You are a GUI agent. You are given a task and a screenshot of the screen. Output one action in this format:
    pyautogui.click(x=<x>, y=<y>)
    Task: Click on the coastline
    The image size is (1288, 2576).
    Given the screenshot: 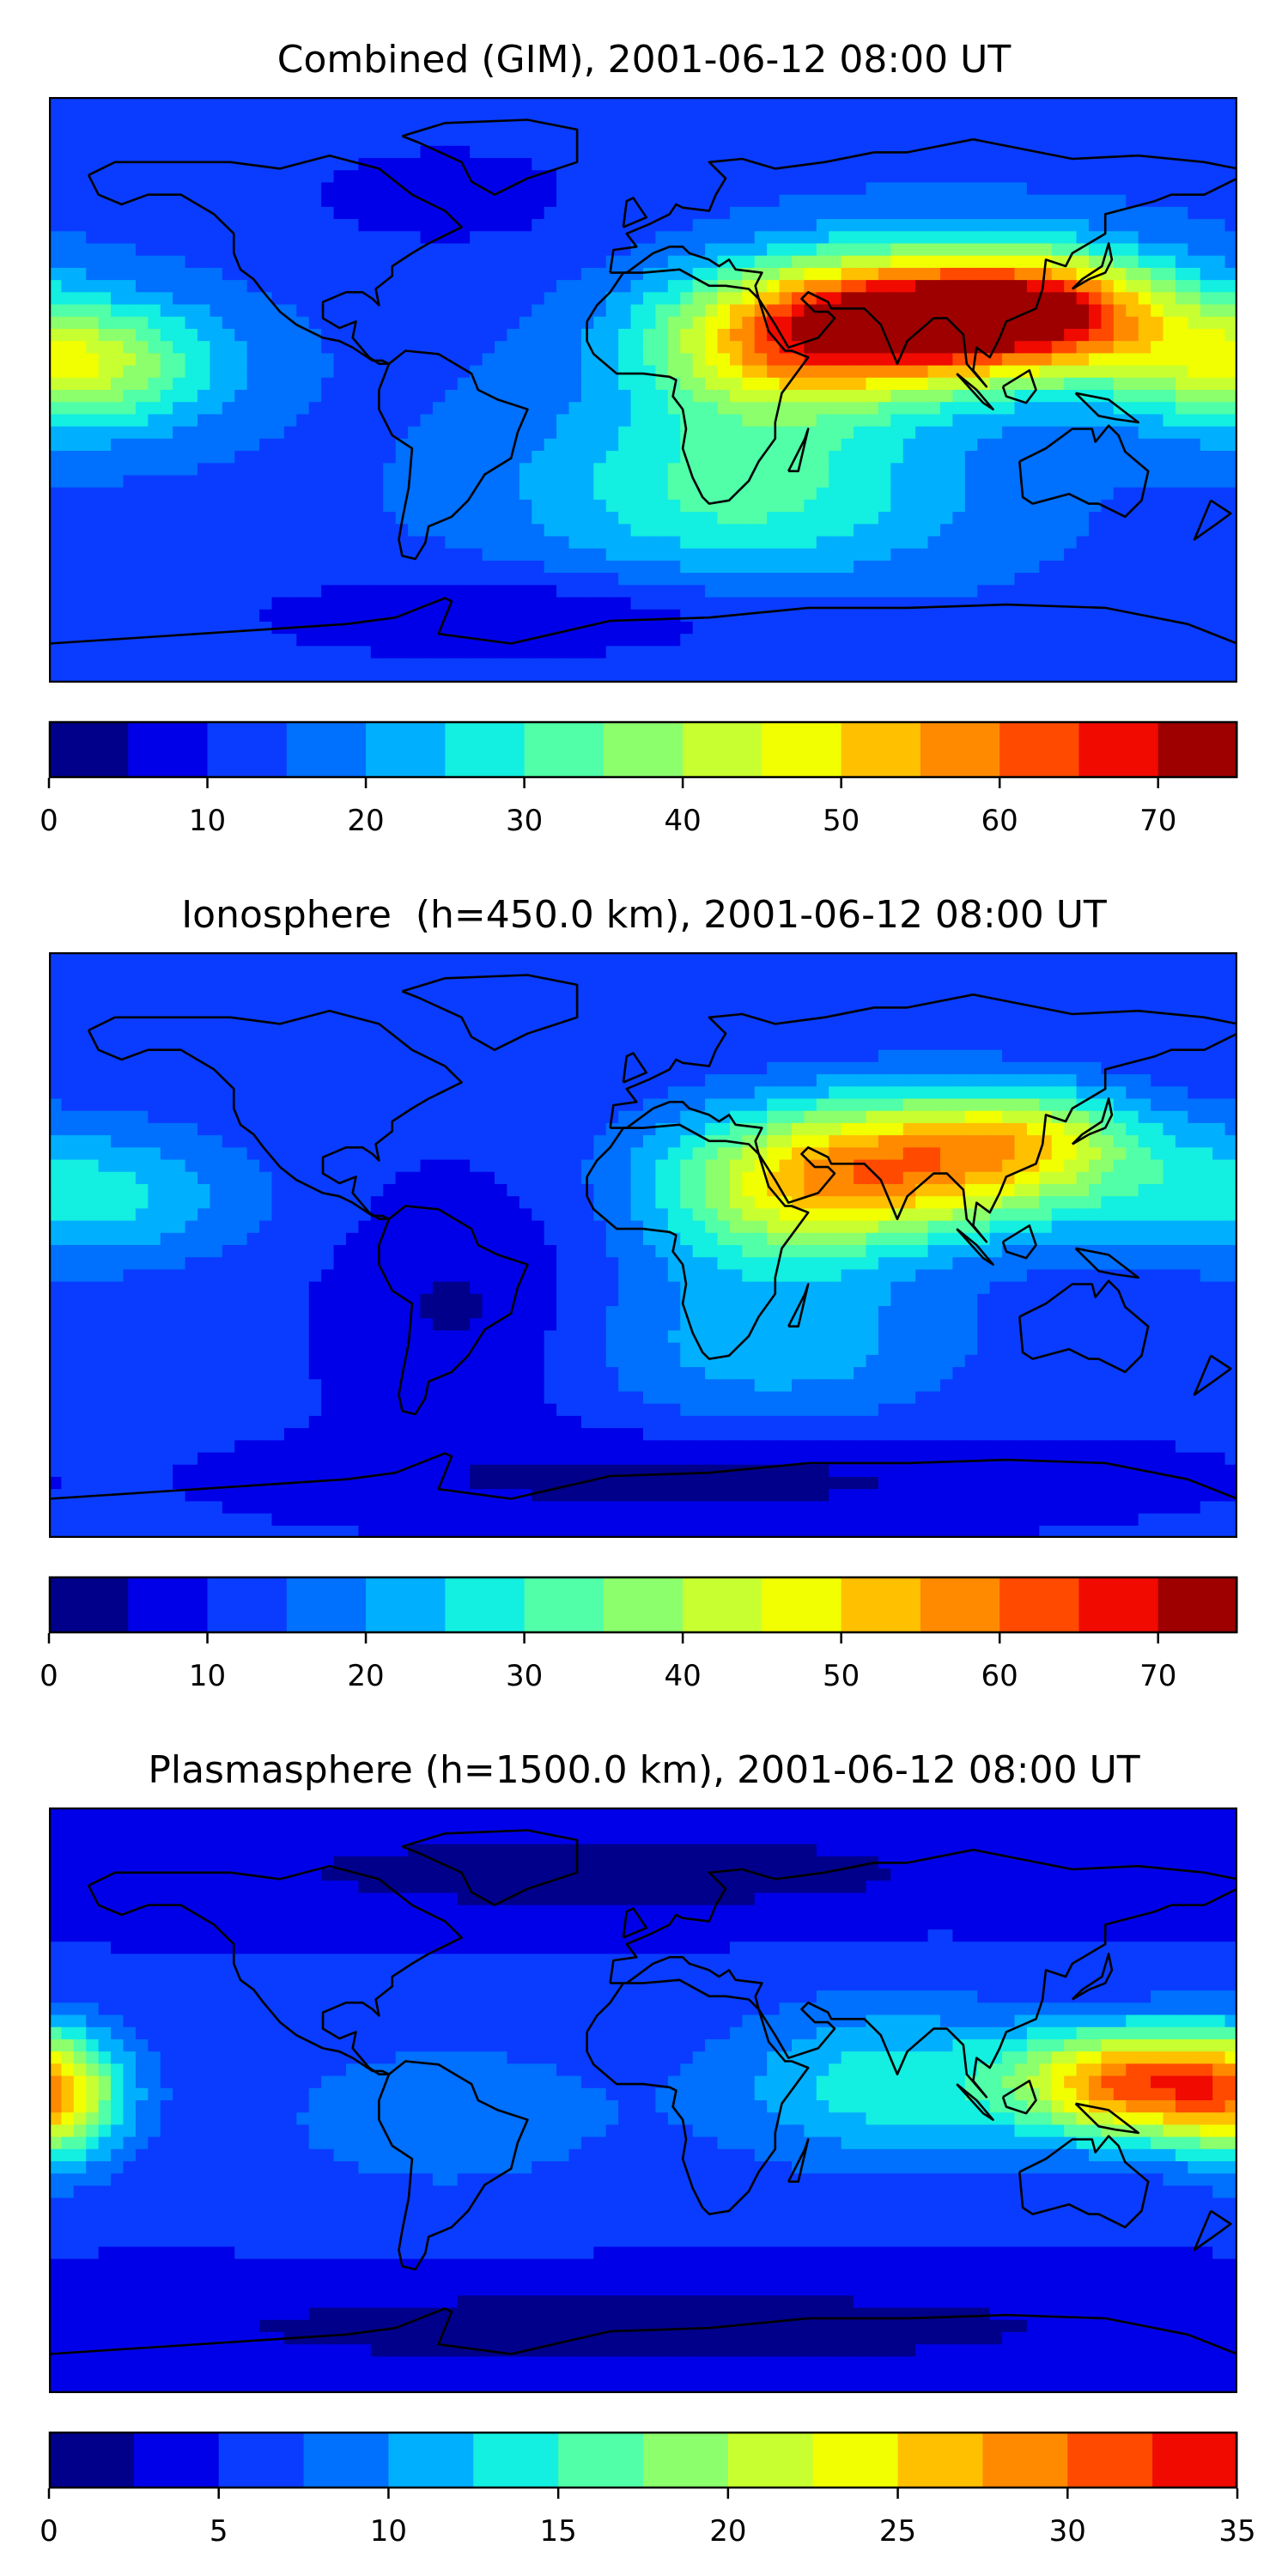 What is the action you would take?
    pyautogui.click(x=643, y=621)
    